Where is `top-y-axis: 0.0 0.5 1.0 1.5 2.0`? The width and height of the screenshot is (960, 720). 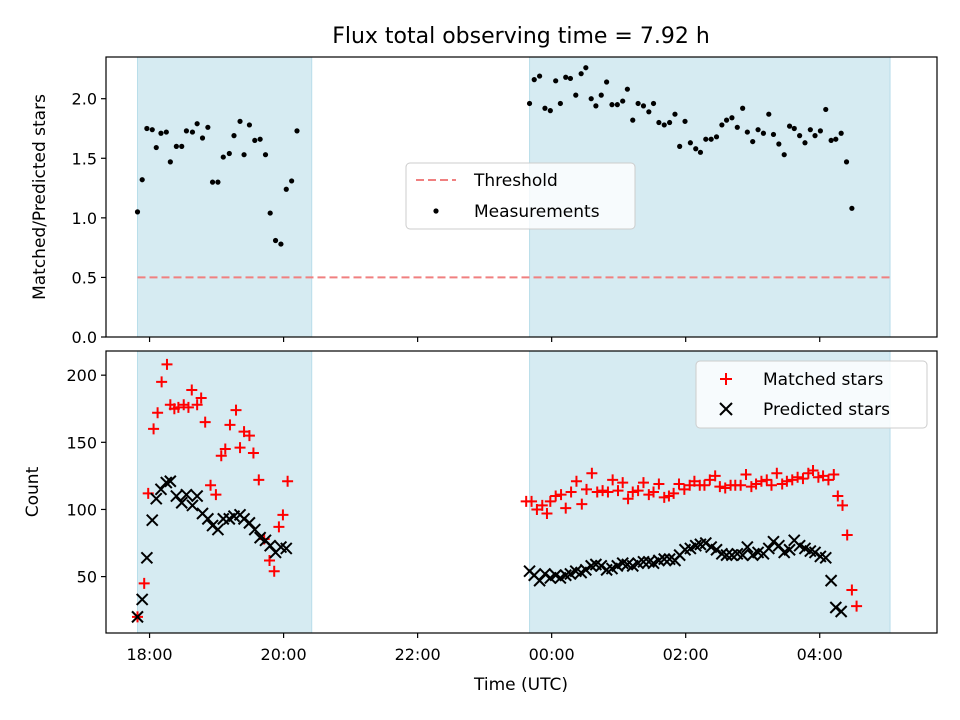 top-y-axis: 0.0 0.5 1.0 1.5 2.0 is located at coordinates (89, 218).